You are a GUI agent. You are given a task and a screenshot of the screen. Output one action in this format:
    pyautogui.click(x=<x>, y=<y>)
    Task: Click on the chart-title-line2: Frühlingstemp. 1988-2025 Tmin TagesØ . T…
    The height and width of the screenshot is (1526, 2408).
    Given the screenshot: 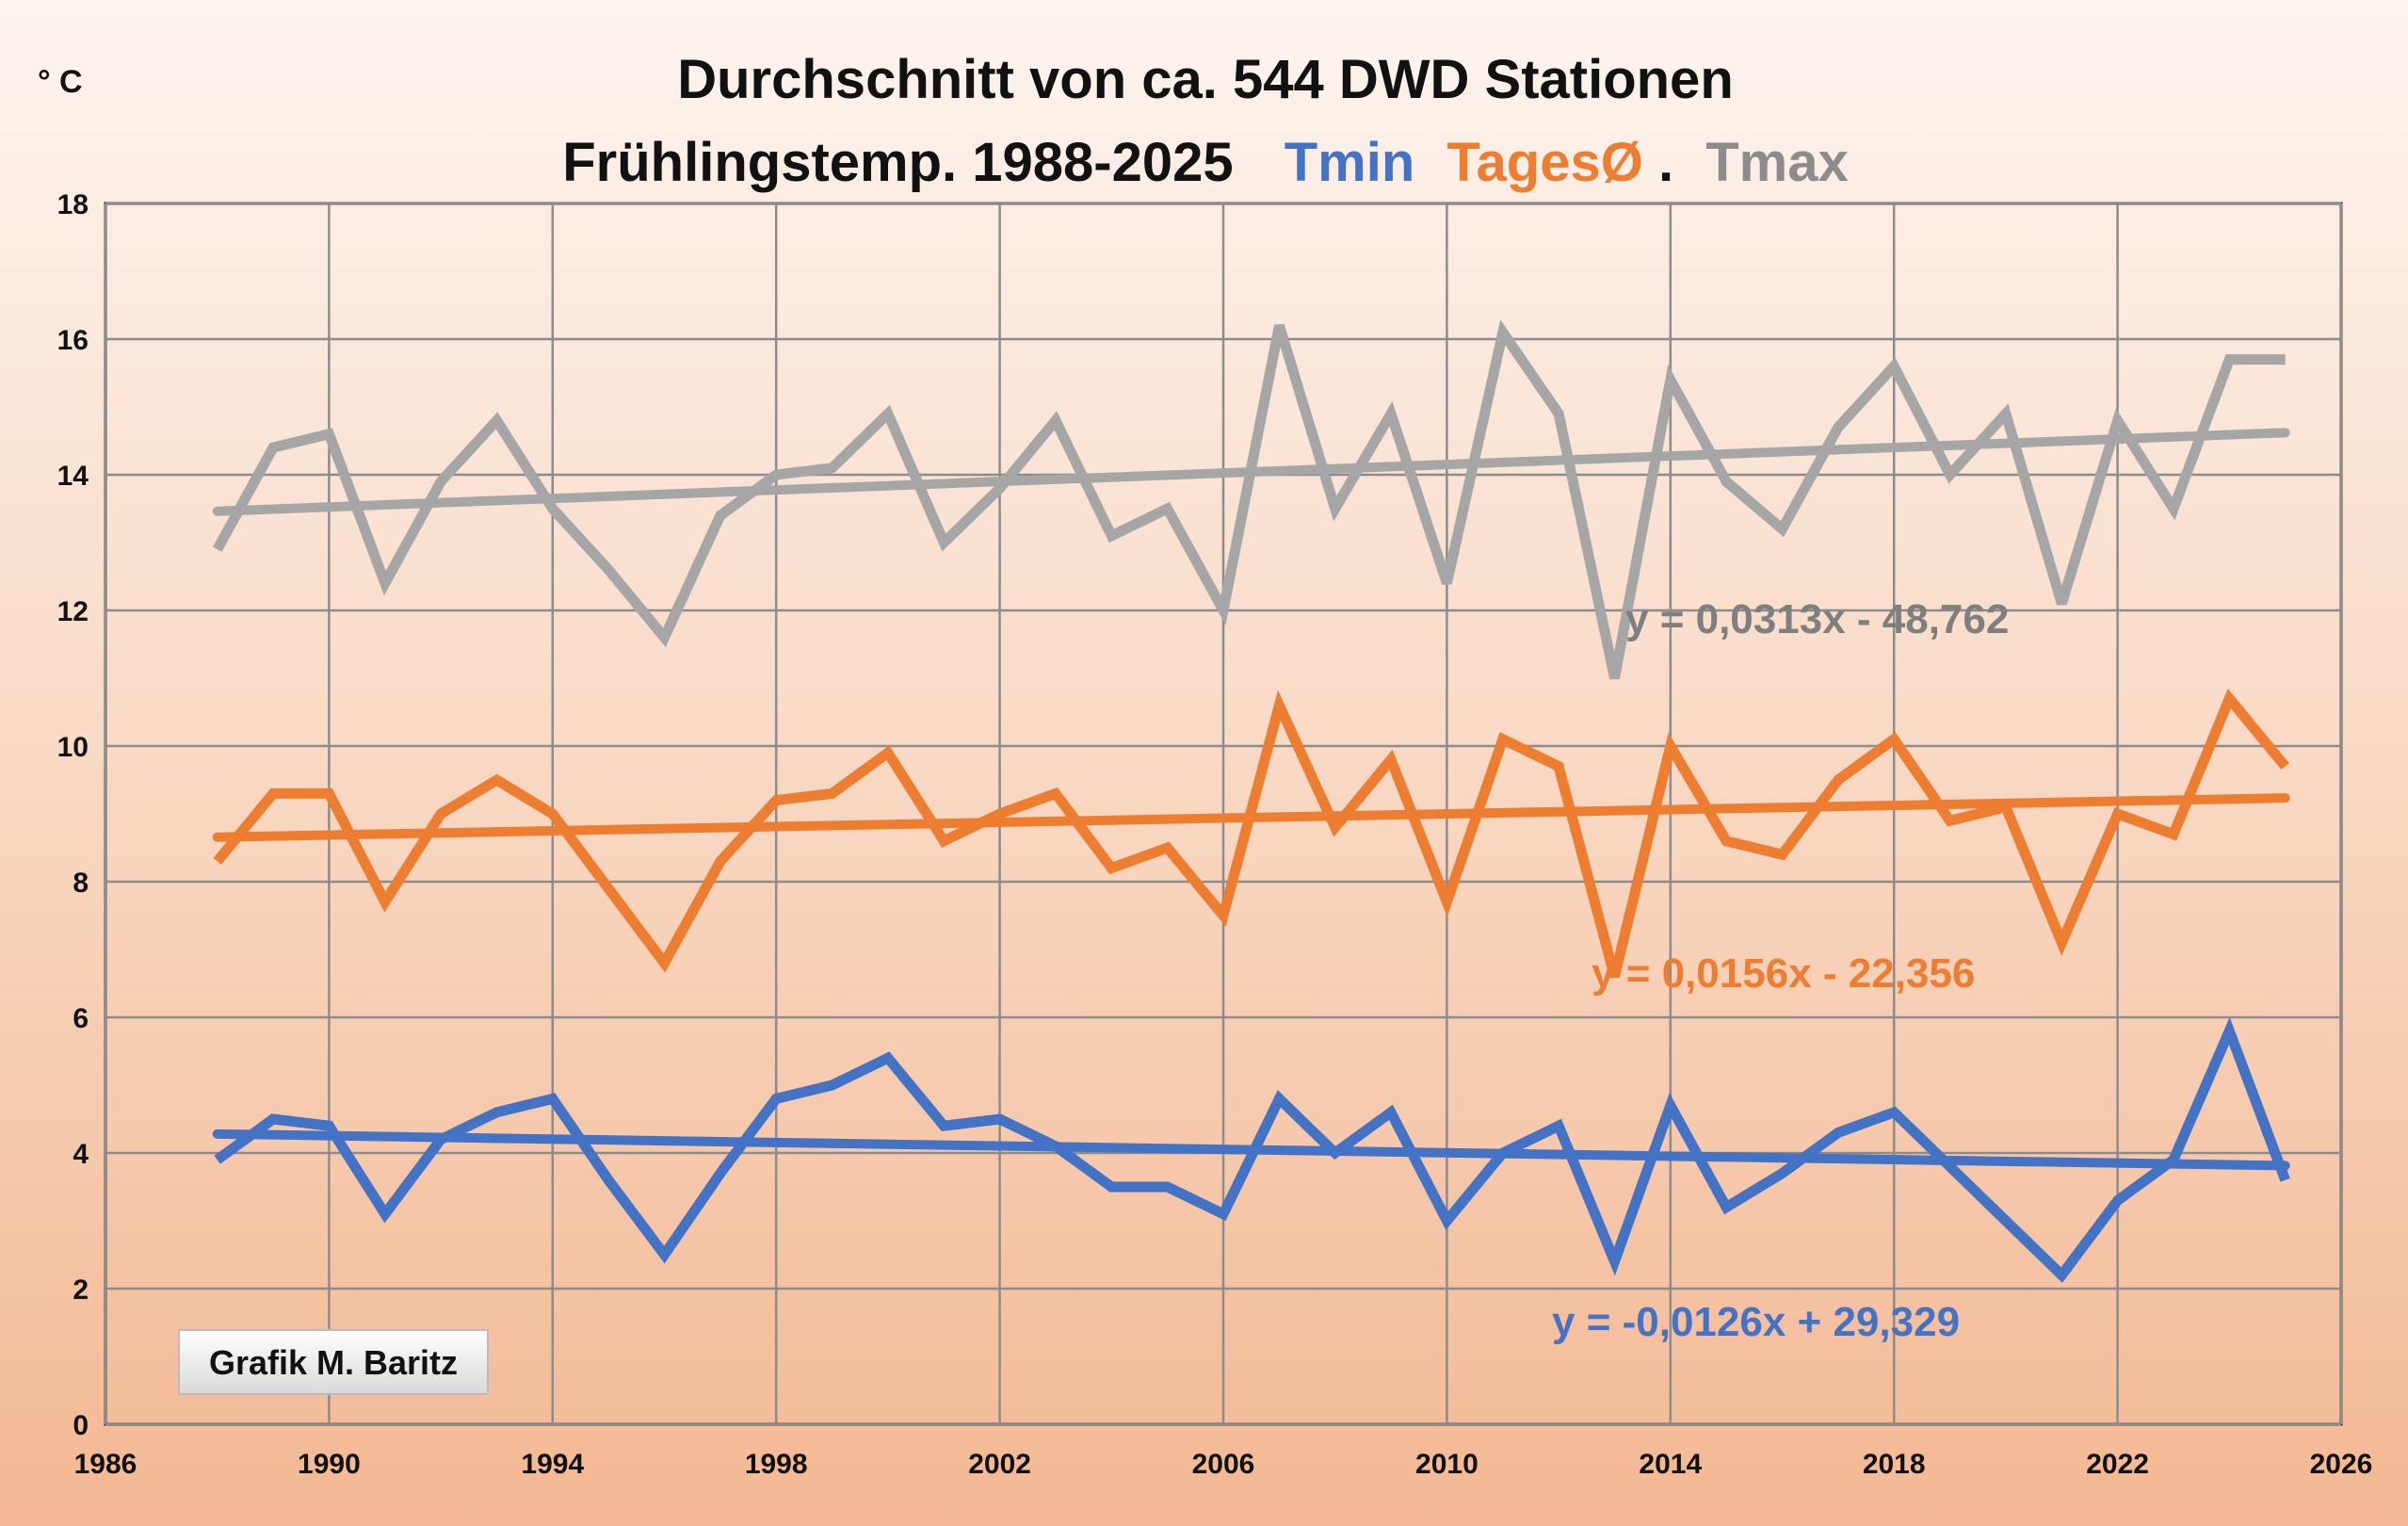 What is the action you would take?
    pyautogui.click(x=1205, y=162)
    